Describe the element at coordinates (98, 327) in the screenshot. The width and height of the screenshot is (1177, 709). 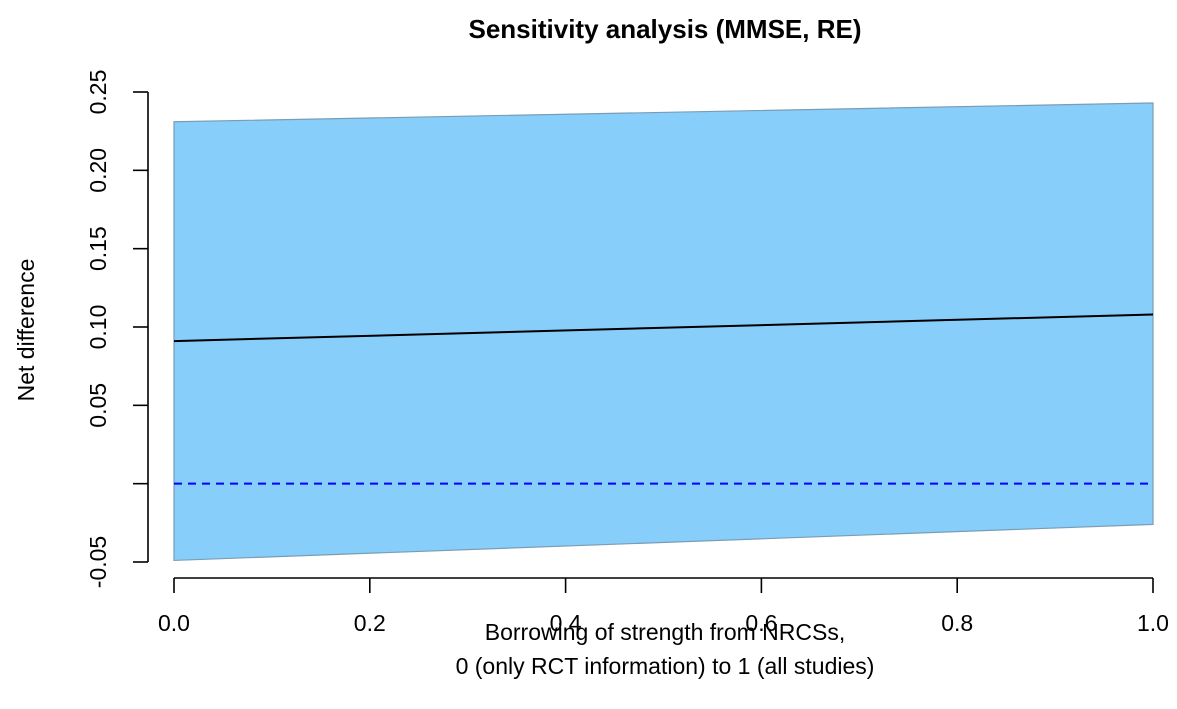
I see `y-tick-label: 0.10` at that location.